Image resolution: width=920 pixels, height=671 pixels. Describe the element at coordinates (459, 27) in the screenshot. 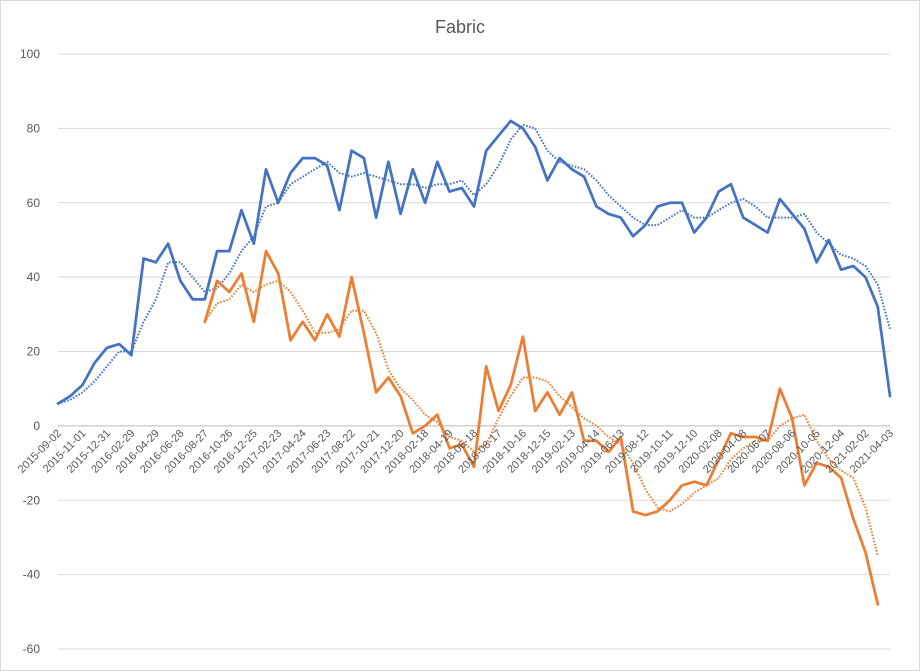

I see `chart-title: Fabric` at that location.